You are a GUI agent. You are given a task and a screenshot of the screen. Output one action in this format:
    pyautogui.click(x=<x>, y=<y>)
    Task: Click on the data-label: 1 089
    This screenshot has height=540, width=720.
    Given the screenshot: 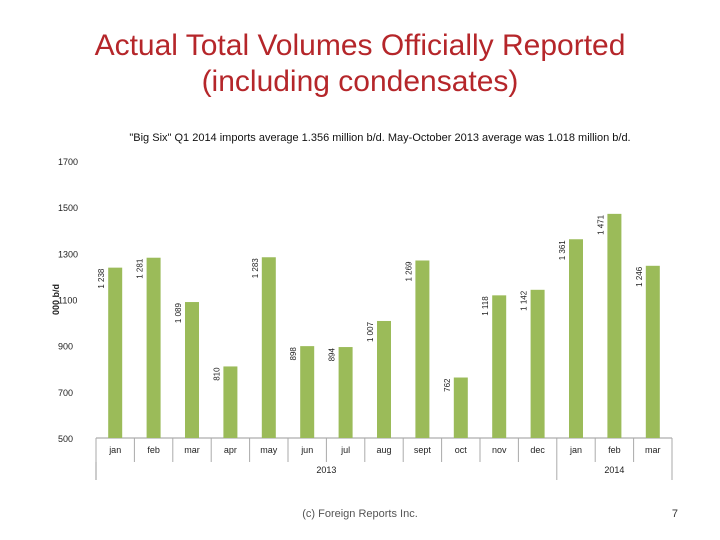 What is the action you would take?
    pyautogui.click(x=178, y=313)
    